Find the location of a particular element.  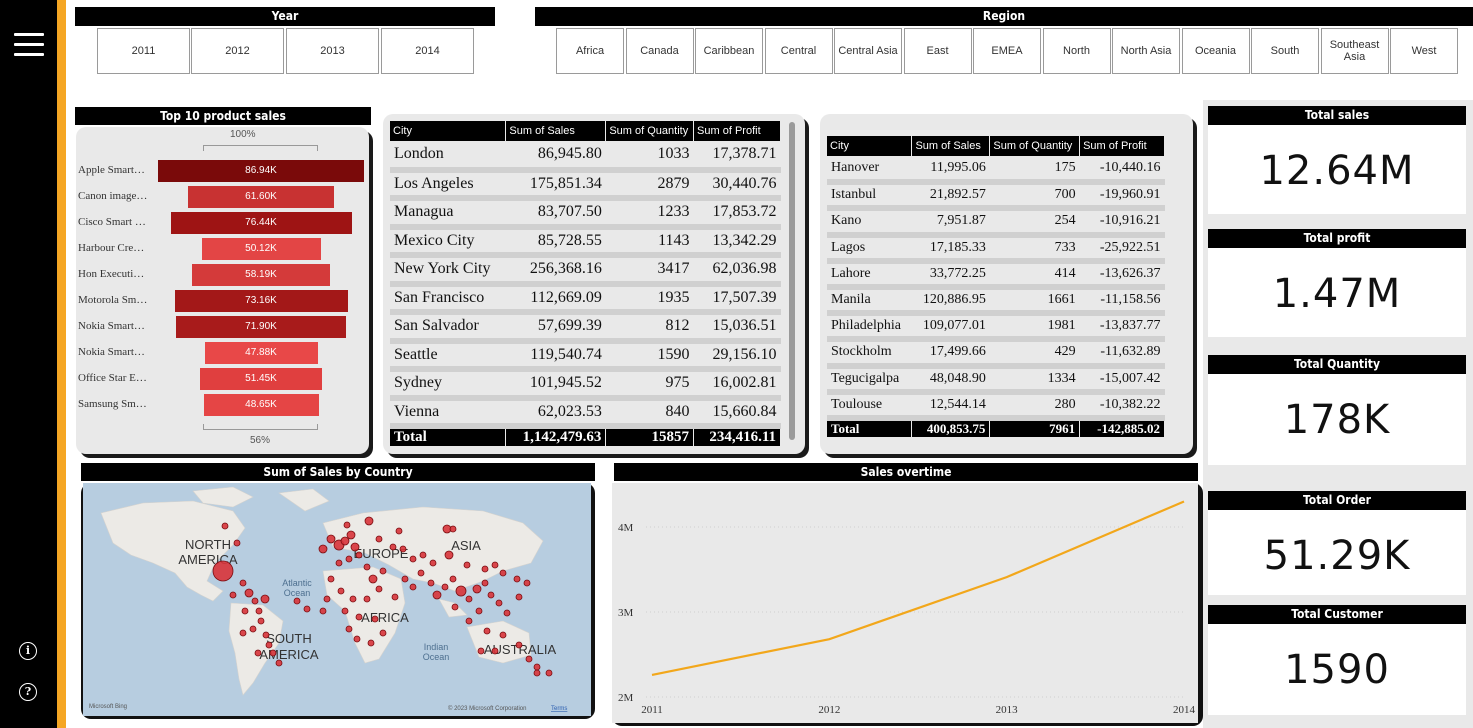

table-row: Mexico City 85,728.55 1143 13,342.29 is located at coordinates (585, 242).